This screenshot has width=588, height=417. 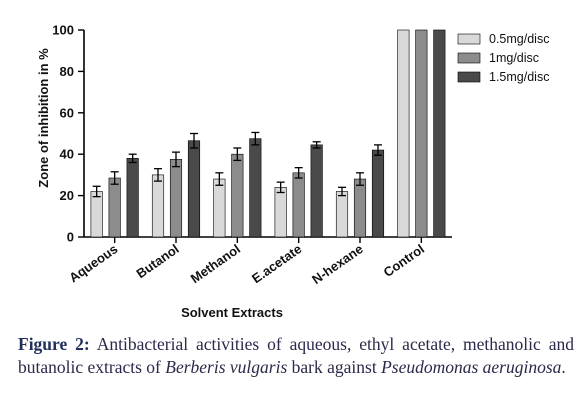 What do you see at coordinates (404, 260) in the screenshot?
I see `x-tick-label: Control` at bounding box center [404, 260].